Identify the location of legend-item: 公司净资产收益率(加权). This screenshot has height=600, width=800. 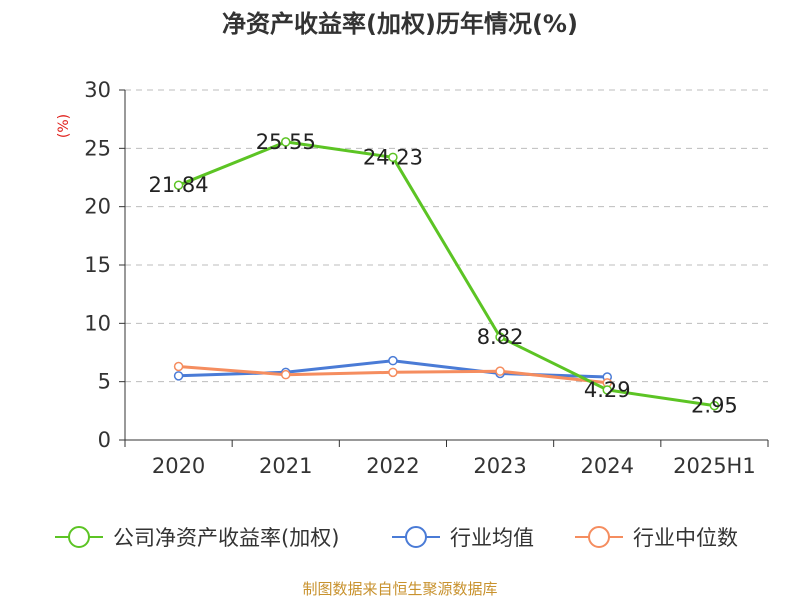
(197, 538).